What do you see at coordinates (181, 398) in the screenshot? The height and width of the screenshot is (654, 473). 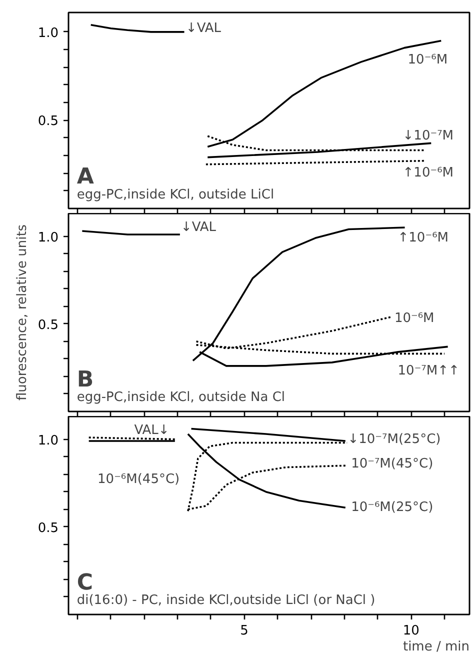 I see `annotation: egg-PC,inside KCl, outside Na Cl` at bounding box center [181, 398].